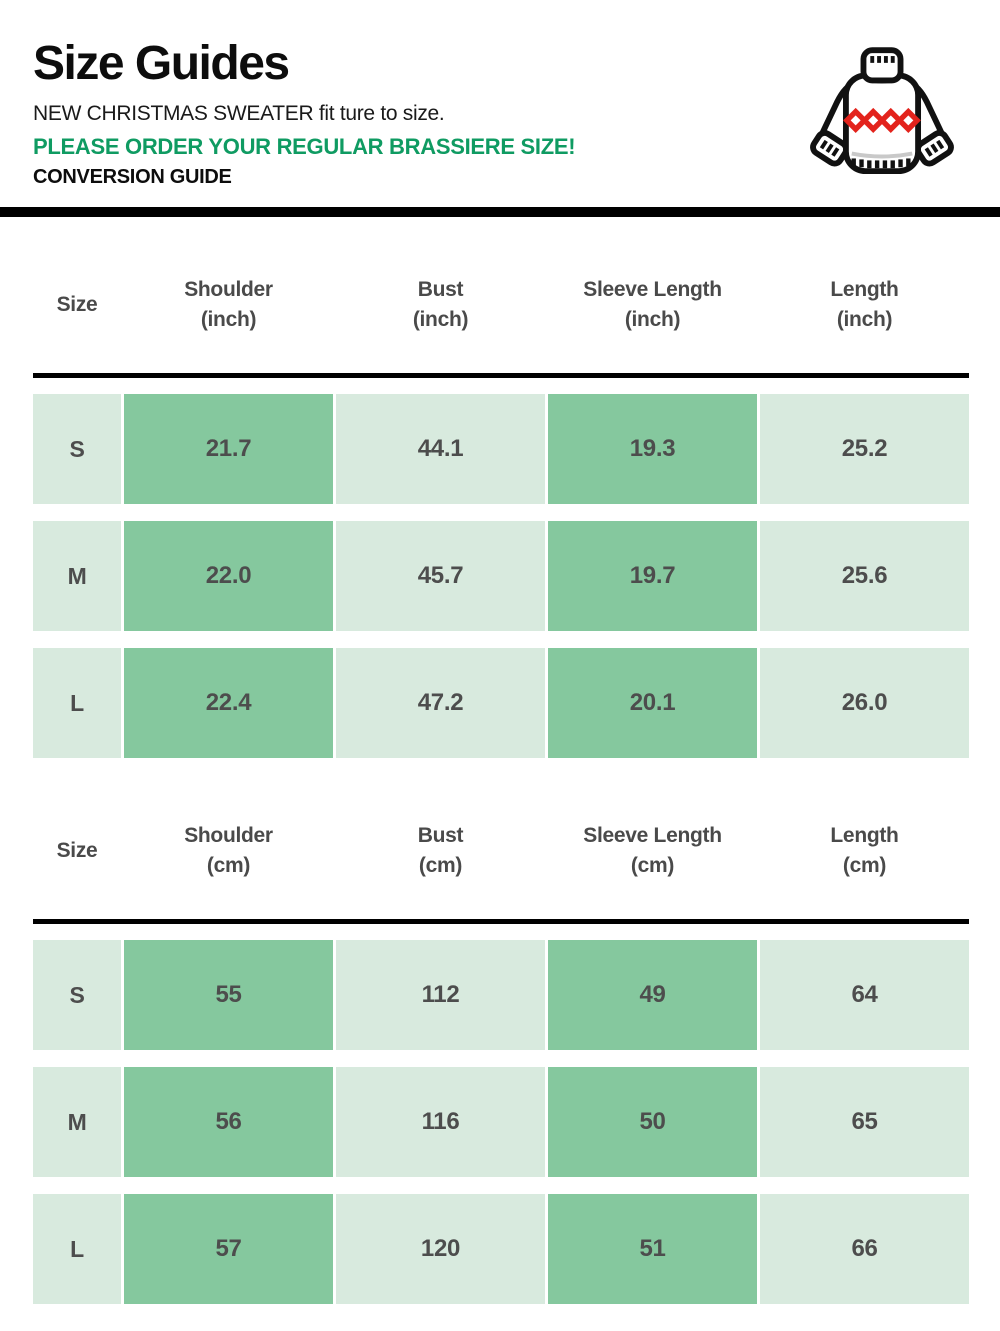 This screenshot has height=1331, width=1000. I want to click on cell-length: 26.0, so click(864, 703).